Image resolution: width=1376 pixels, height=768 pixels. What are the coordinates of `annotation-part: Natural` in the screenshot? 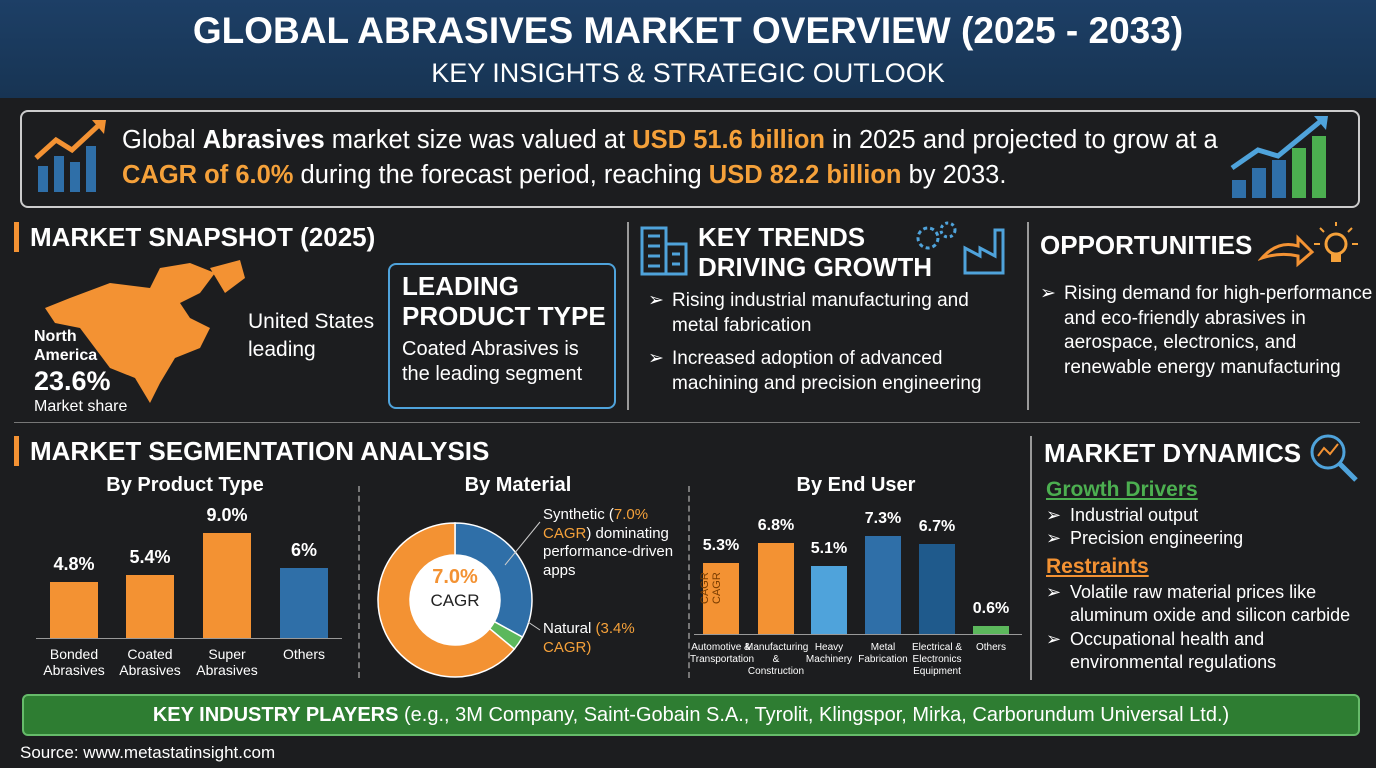 It's located at (569, 628).